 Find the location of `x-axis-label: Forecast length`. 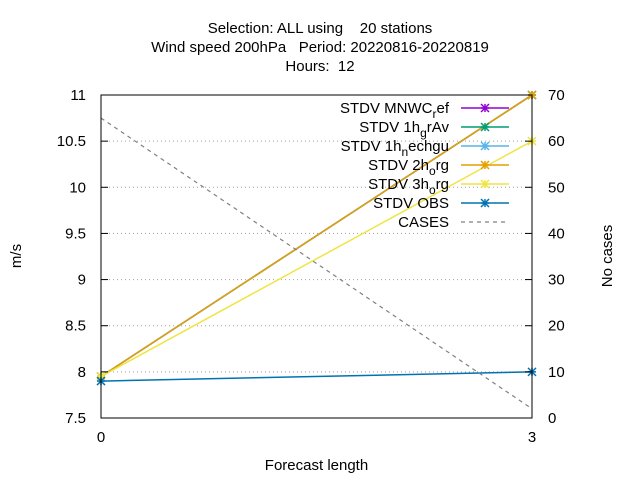

x-axis-label: Forecast length is located at coordinates (316, 465).